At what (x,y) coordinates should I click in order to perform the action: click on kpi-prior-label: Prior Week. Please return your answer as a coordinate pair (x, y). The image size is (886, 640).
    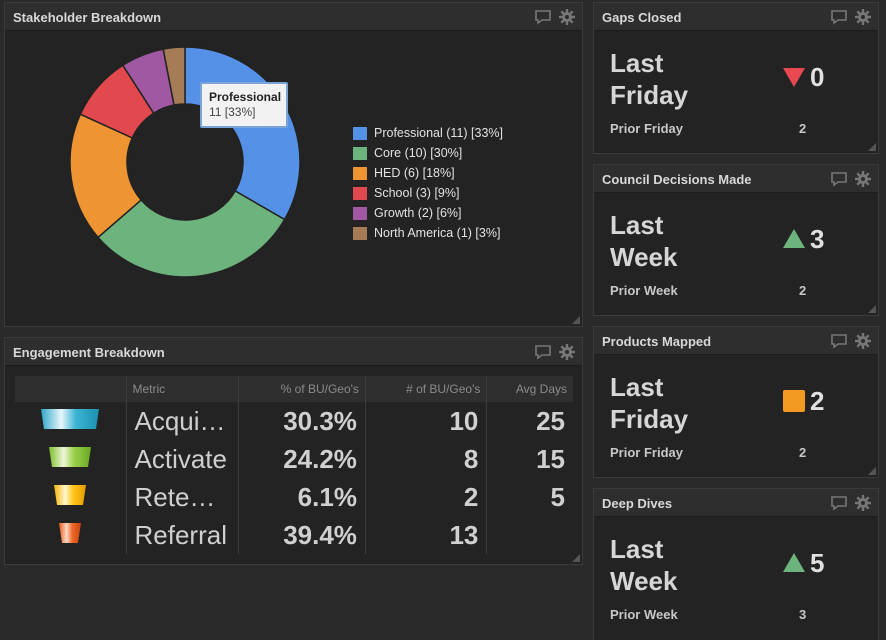
    Looking at the image, I should click on (644, 290).